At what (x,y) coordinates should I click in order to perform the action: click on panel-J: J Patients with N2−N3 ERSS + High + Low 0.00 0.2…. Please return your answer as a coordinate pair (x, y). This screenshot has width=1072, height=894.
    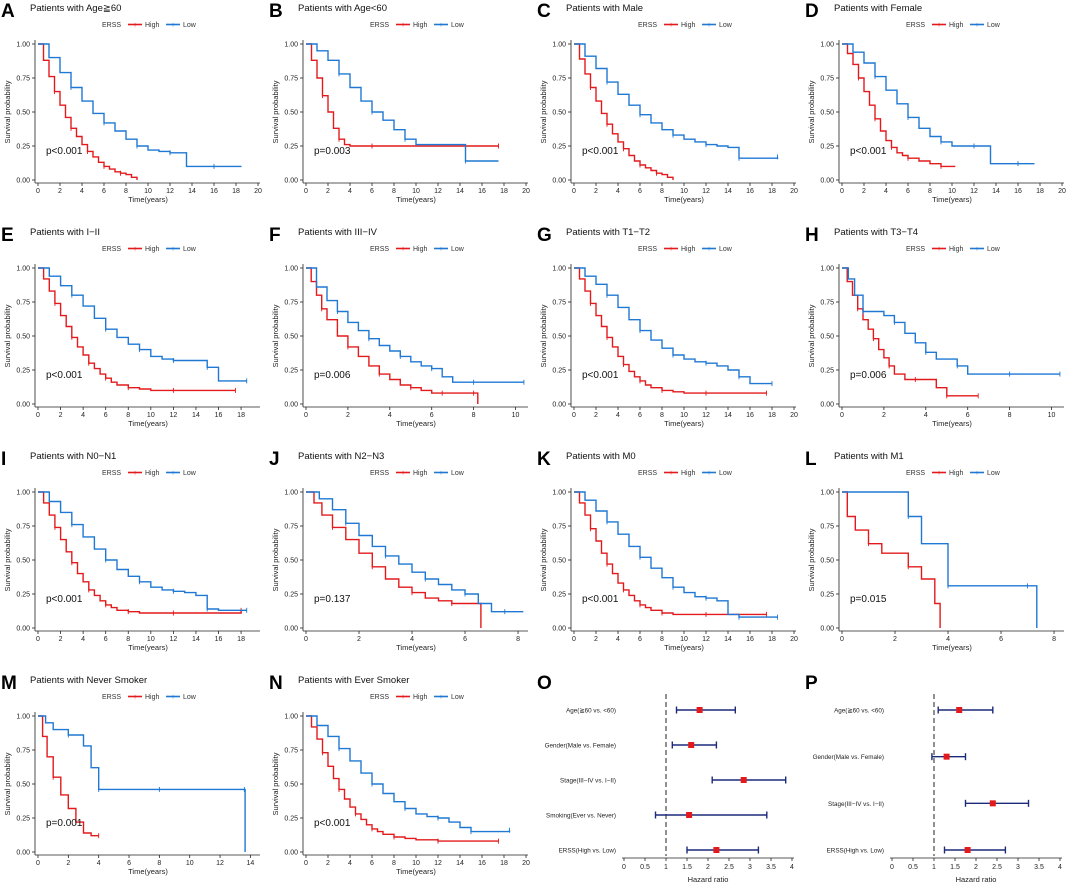
    Looking at the image, I should click on (400, 559).